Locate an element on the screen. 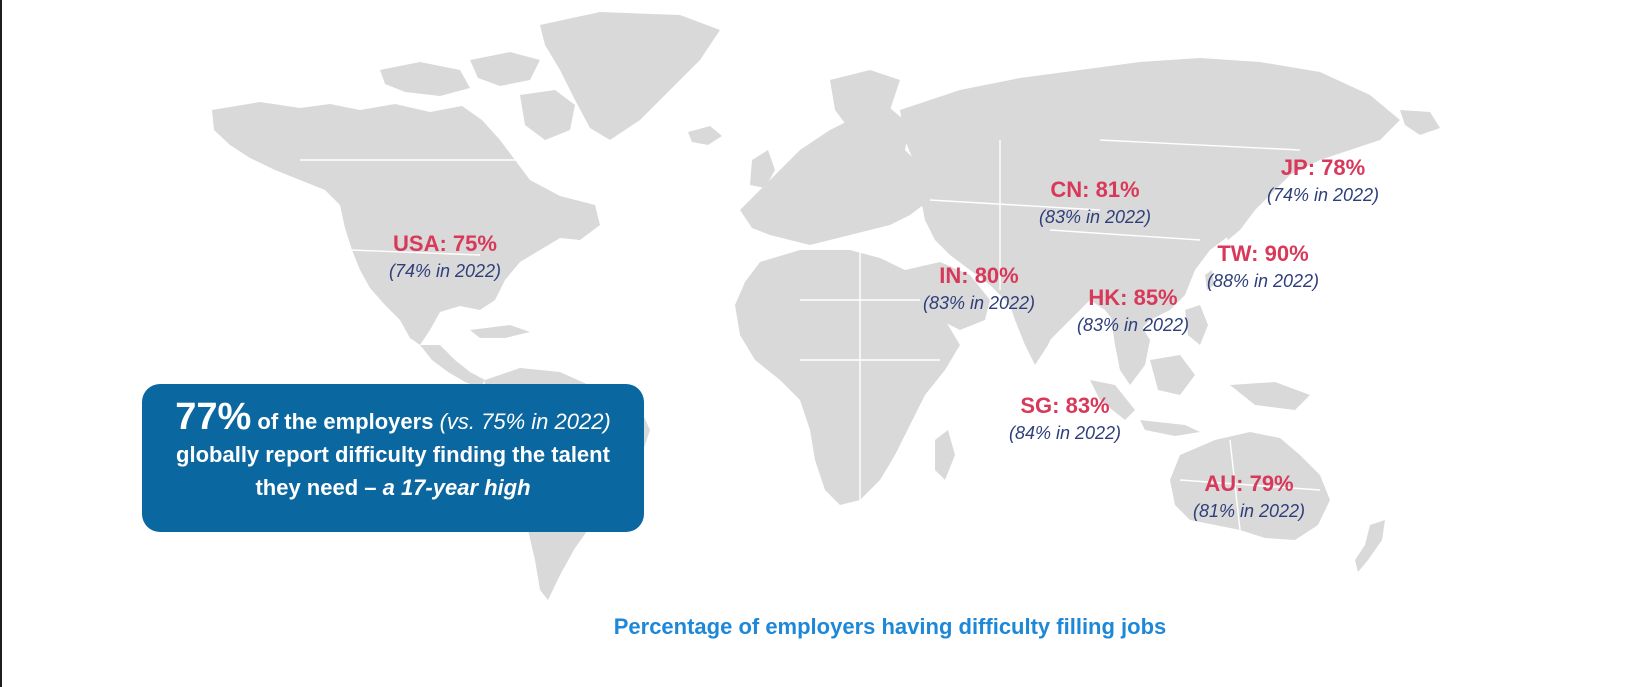  callout-sg-value: SG: 83% is located at coordinates (1065, 405).